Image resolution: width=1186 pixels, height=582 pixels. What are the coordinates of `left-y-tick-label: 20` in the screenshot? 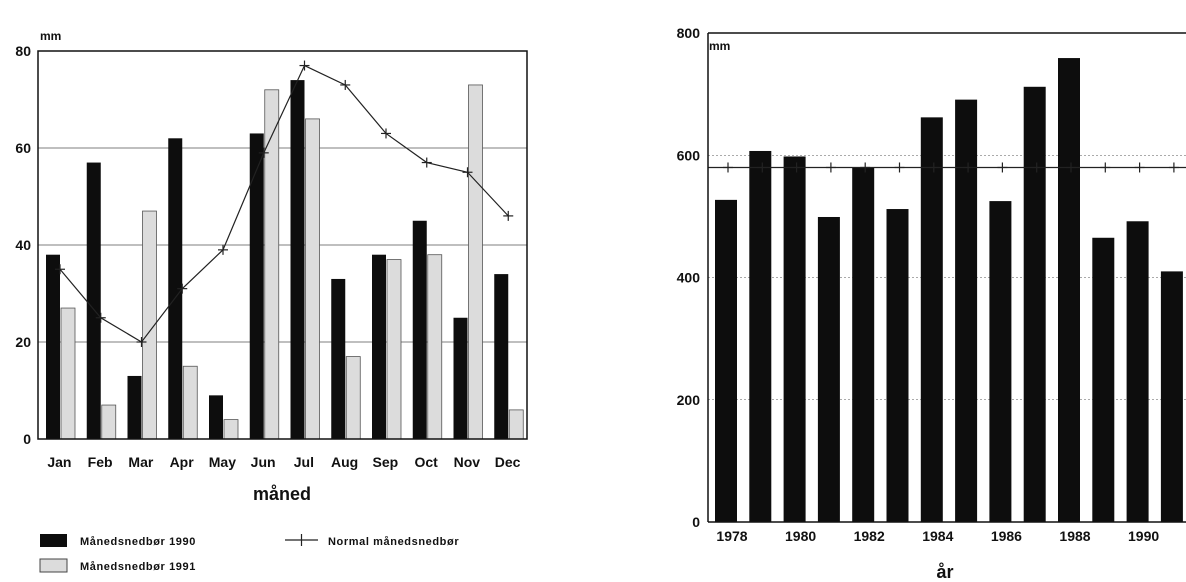 It's located at (23, 342).